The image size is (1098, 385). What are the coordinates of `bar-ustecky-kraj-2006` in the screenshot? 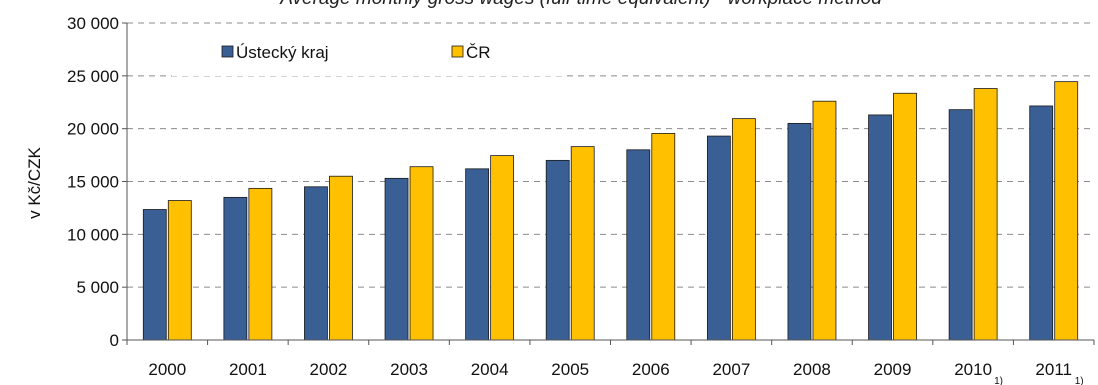 It's located at (638, 245).